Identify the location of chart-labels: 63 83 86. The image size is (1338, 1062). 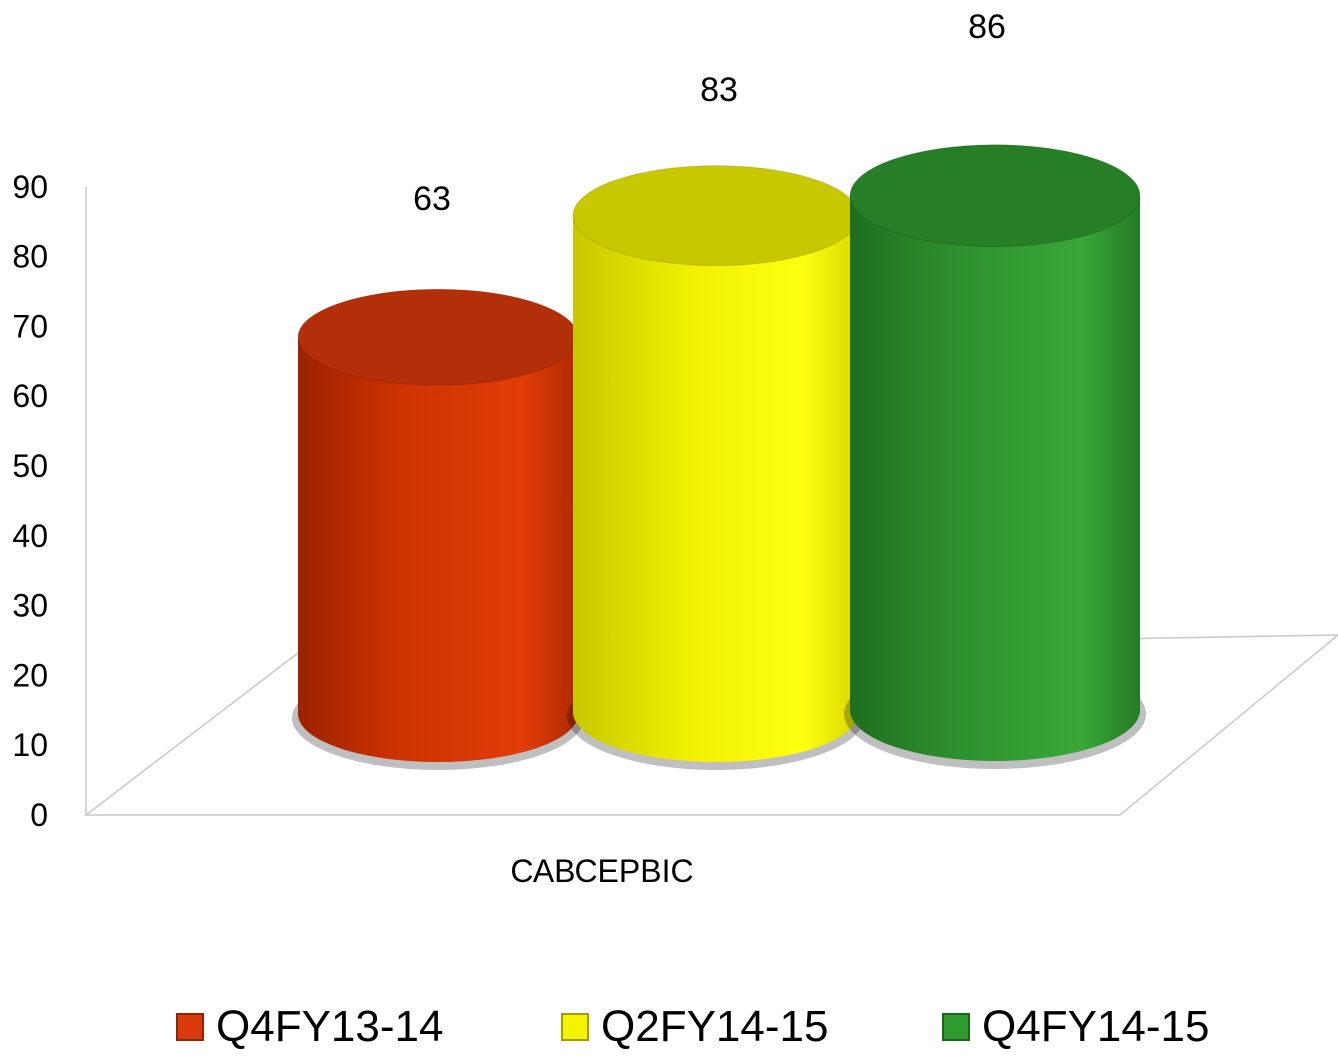
(709, 113).